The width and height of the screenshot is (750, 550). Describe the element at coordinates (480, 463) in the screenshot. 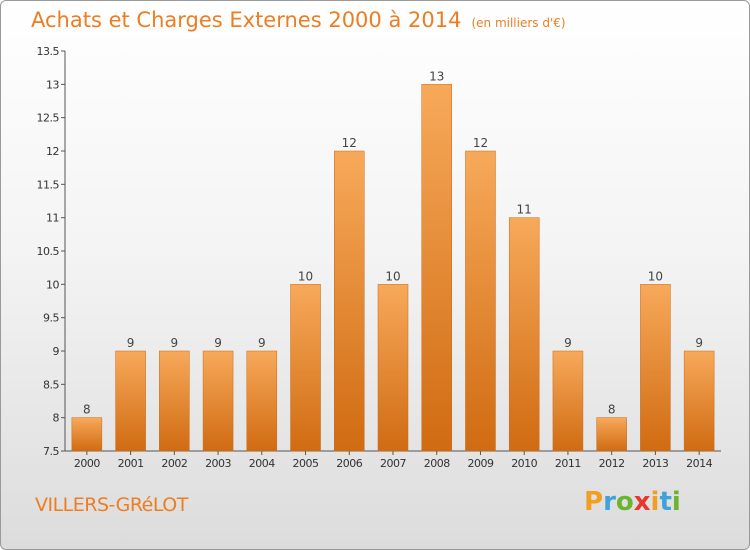

I see `x-tick-label: 2009` at that location.